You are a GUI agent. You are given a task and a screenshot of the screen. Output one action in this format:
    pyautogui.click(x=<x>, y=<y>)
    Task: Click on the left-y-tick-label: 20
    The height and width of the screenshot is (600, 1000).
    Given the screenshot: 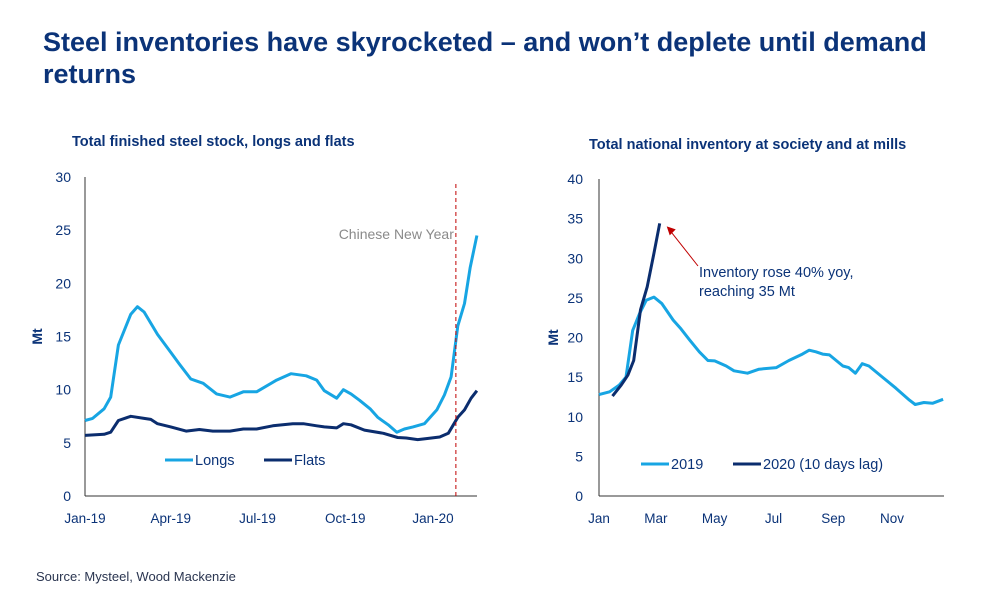 What is the action you would take?
    pyautogui.click(x=63, y=283)
    